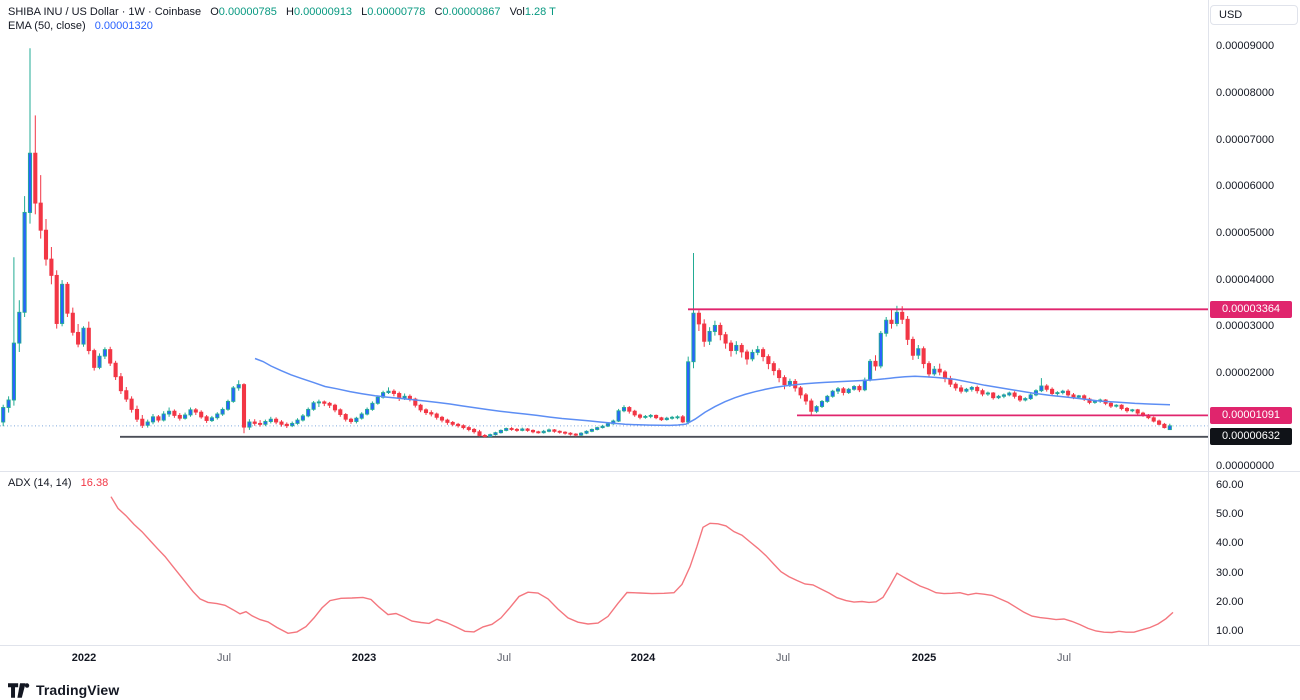 The width and height of the screenshot is (1300, 700). What do you see at coordinates (1230, 601) in the screenshot?
I see `adx-tick-label: 20.00` at bounding box center [1230, 601].